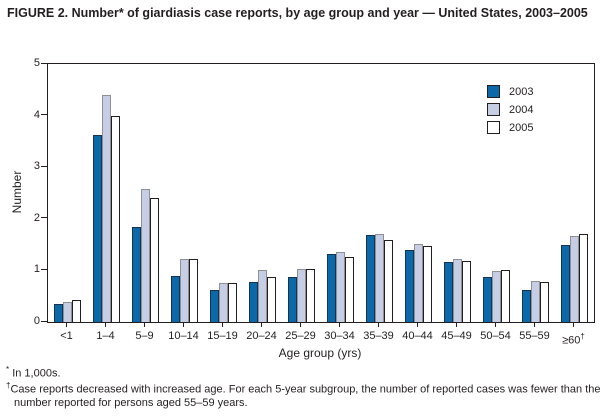  What do you see at coordinates (36, 63) in the screenshot?
I see `y-tick-label: 5` at bounding box center [36, 63].